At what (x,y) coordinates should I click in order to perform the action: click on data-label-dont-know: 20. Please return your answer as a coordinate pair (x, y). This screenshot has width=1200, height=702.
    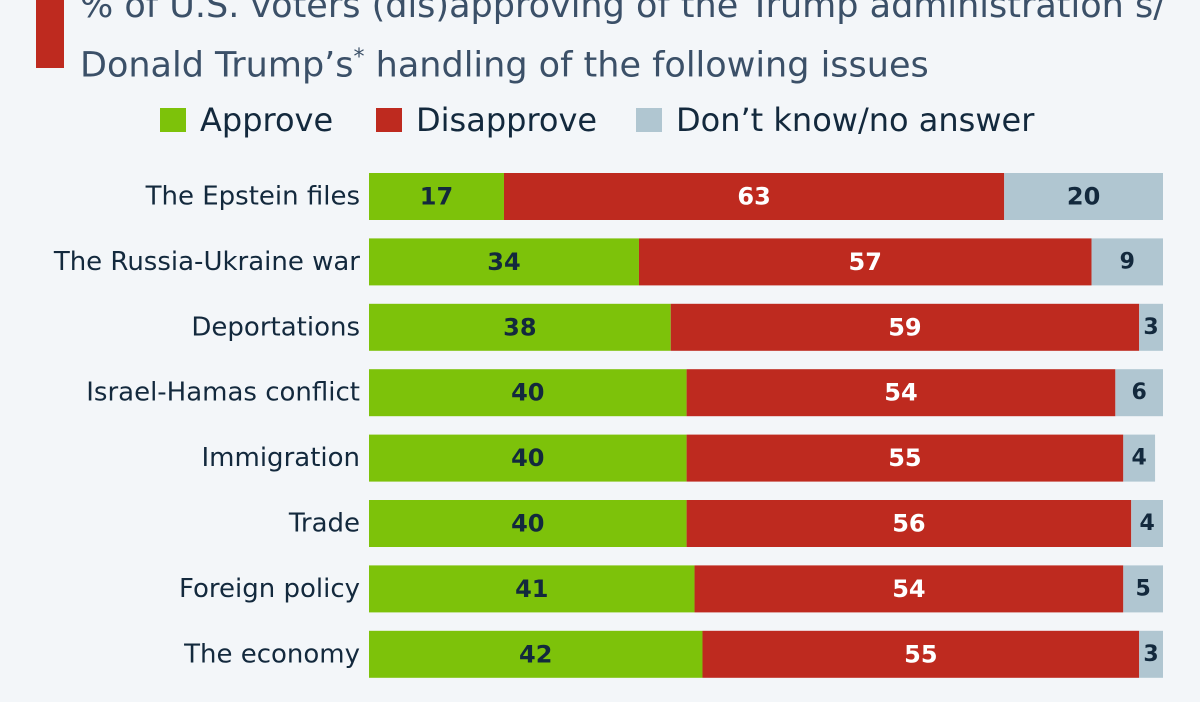
    Looking at the image, I should click on (1083, 197).